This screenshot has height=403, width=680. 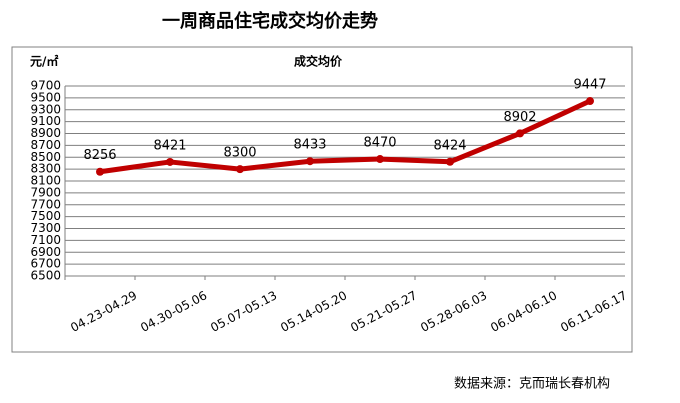 I want to click on source-note: 数据来源：克而瑞长春机构, so click(x=532, y=384).